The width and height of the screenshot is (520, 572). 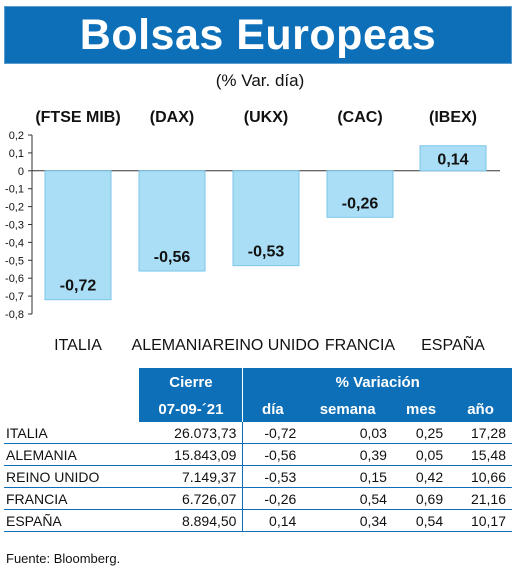 What do you see at coordinates (14, 261) in the screenshot?
I see `y-tick-label: -0,5` at bounding box center [14, 261].